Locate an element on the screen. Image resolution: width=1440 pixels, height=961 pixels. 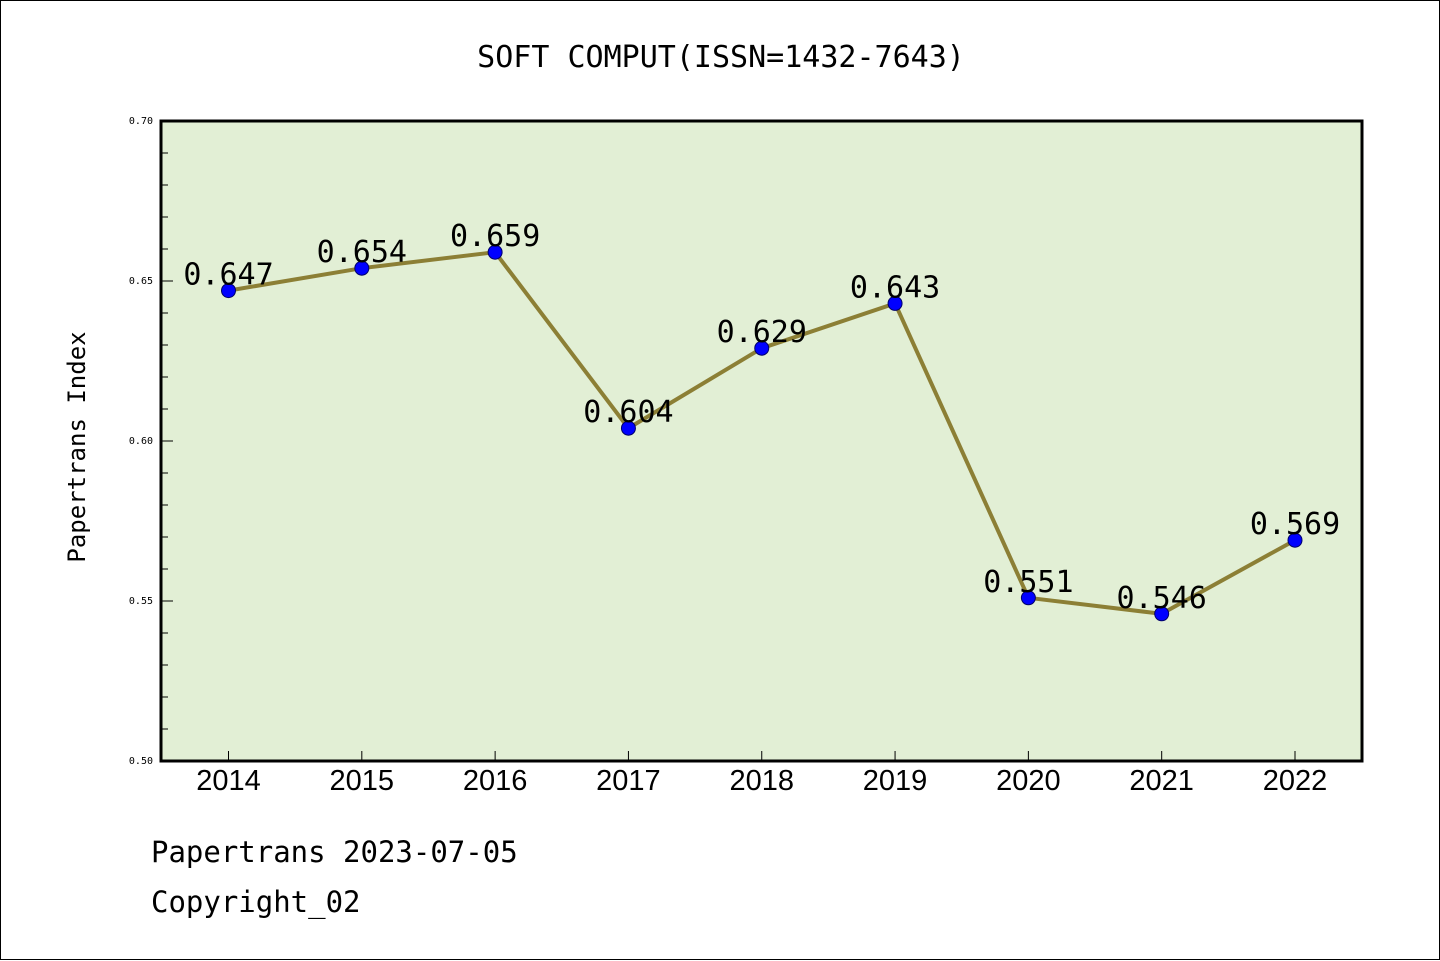
data-label: 0.643 is located at coordinates (895, 287).